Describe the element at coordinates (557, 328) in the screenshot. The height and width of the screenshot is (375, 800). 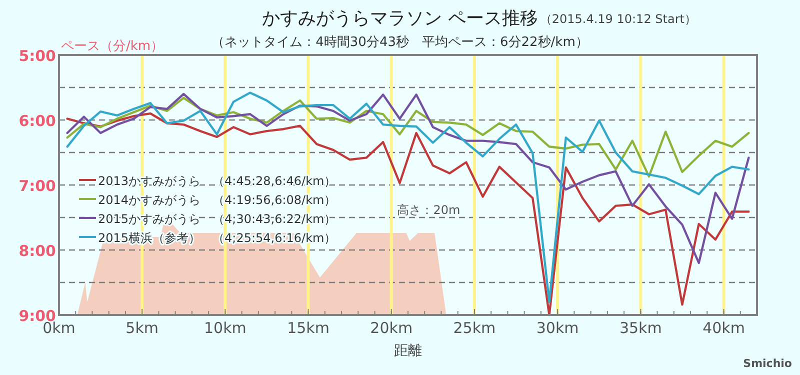
I see `x-tick-label: 30km` at that location.